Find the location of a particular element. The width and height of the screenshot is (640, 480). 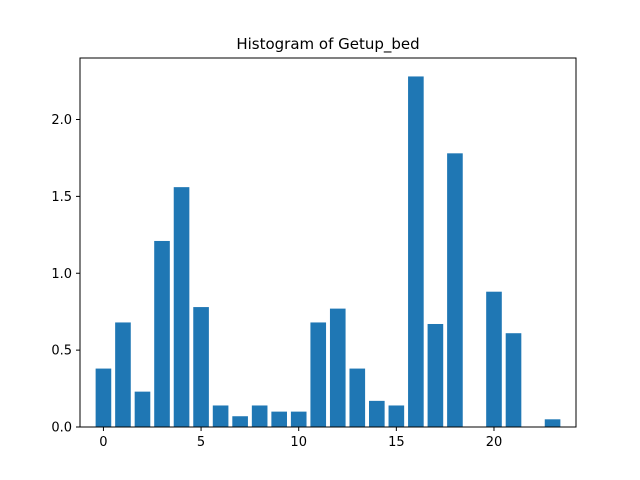

y-tick-label: 0.5 is located at coordinates (61, 351).